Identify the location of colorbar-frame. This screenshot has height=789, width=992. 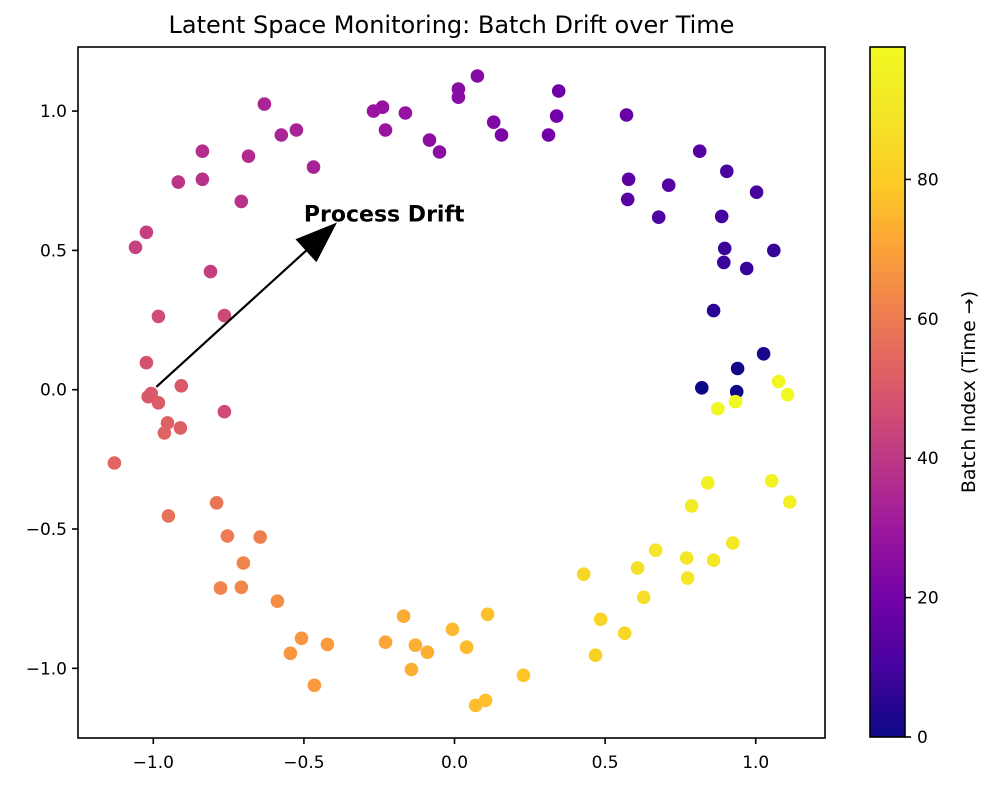
(887, 392).